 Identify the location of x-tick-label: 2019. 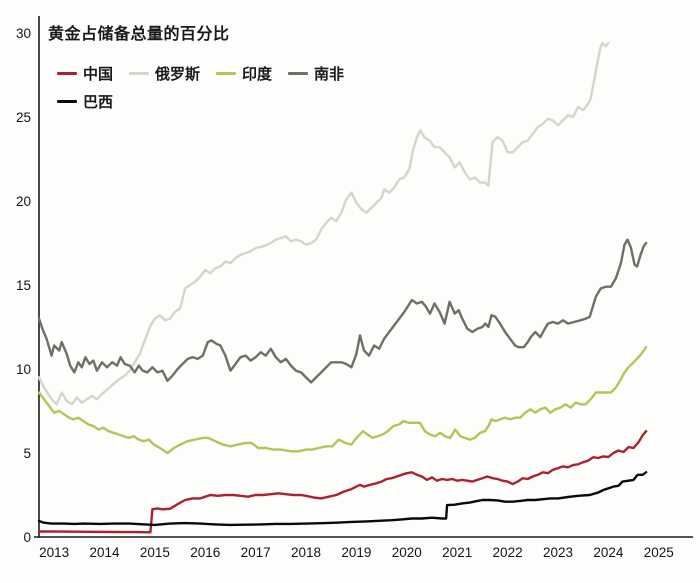
(356, 552).